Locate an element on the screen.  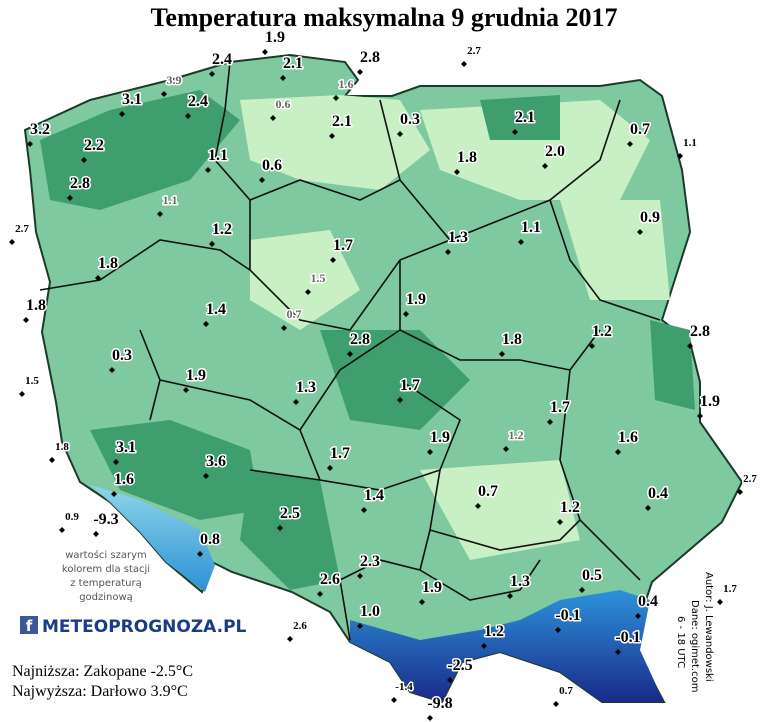
station-value: 0.7 is located at coordinates (640, 129).